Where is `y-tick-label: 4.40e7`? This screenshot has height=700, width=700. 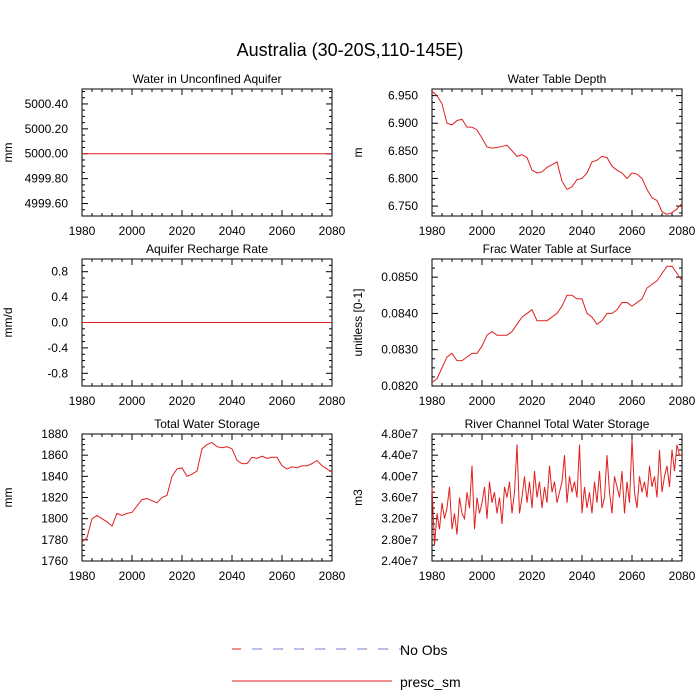 y-tick-label: 4.40e7 is located at coordinates (399, 455).